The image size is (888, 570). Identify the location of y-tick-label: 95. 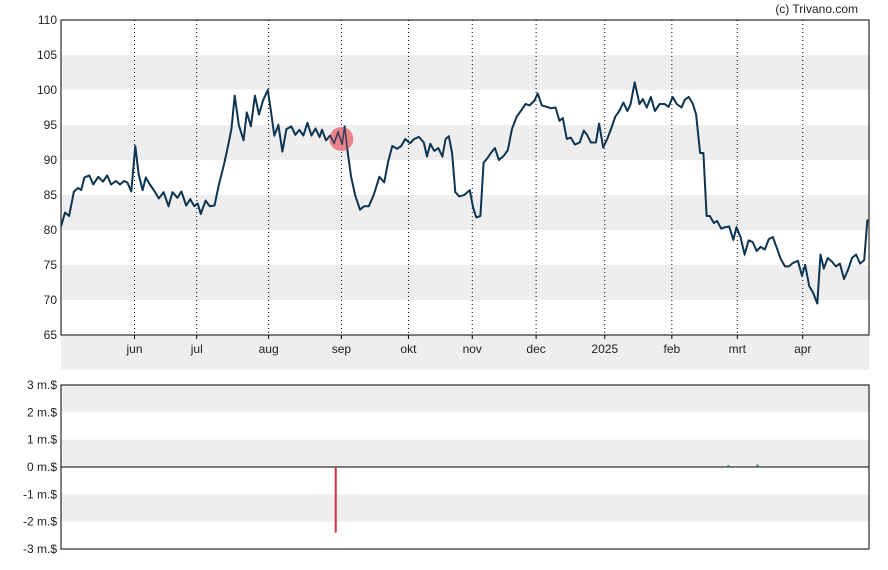
(51, 125).